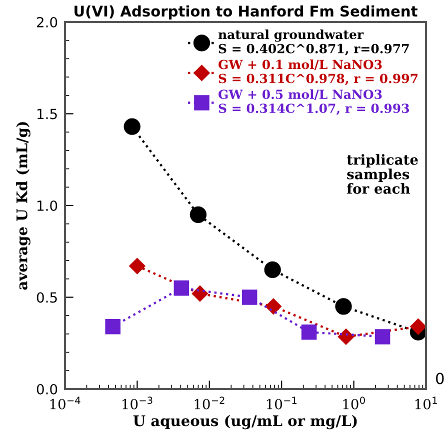  Describe the element at coordinates (245, 422) in the screenshot. I see `x-axis-title: U aqueous (ug/mL or mg/L)` at that location.